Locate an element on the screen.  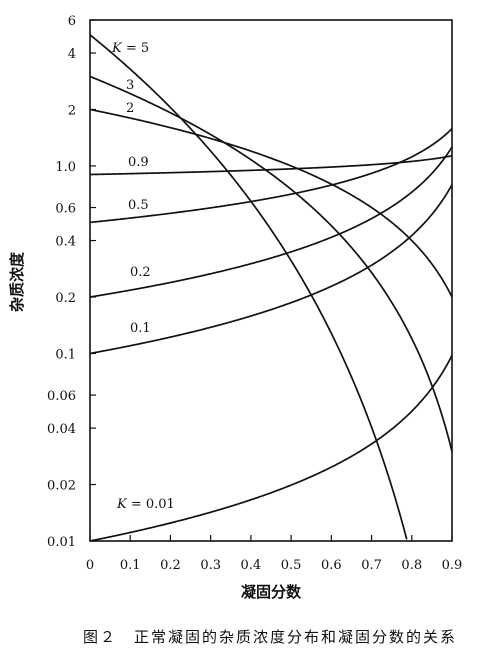
y-tick-label: 0.6 is located at coordinates (65, 209).